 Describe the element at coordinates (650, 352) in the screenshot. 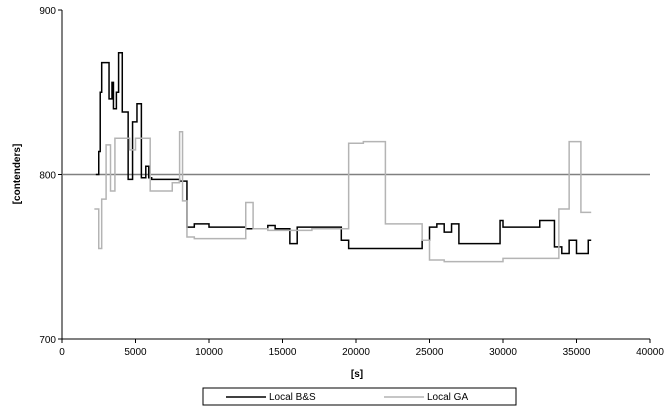

I see `x-tick-label: 40000` at that location.